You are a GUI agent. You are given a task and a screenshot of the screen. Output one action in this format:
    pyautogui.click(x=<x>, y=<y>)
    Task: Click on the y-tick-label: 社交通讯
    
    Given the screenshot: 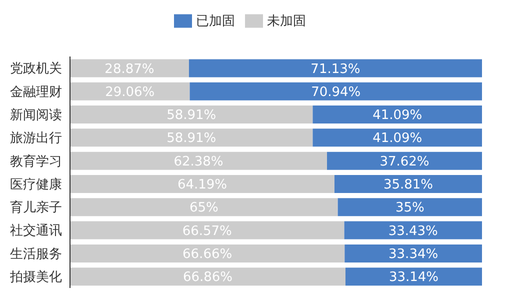 What is the action you would take?
    pyautogui.click(x=36, y=230)
    